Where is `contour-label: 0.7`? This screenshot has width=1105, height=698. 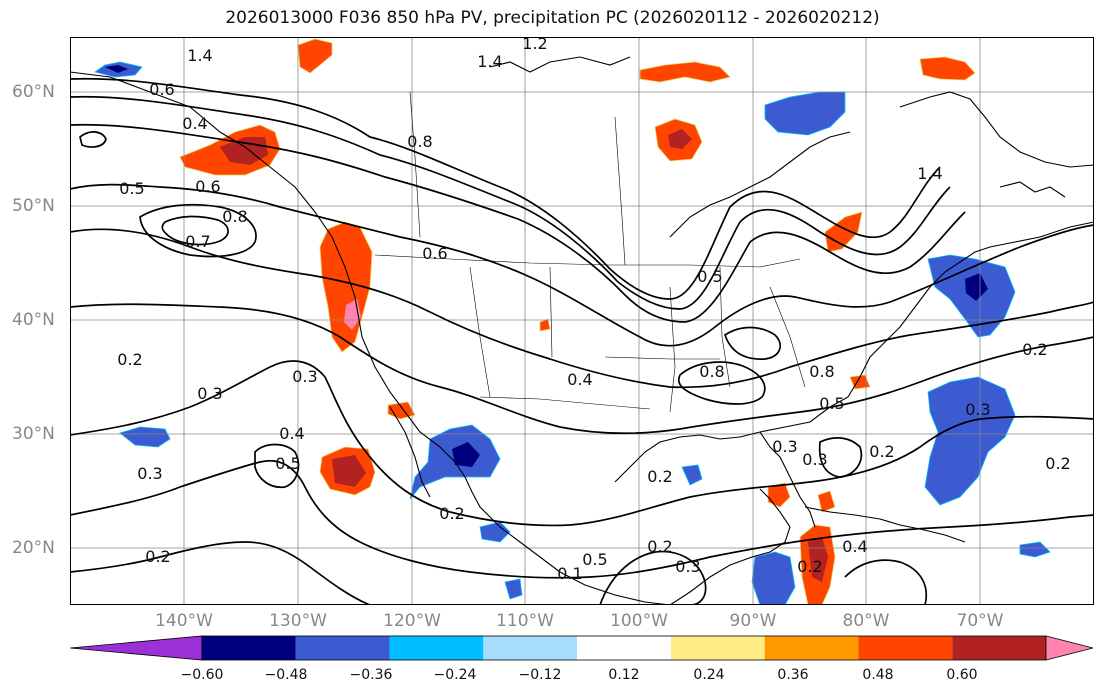
contour-label: 0.7 is located at coordinates (197, 241).